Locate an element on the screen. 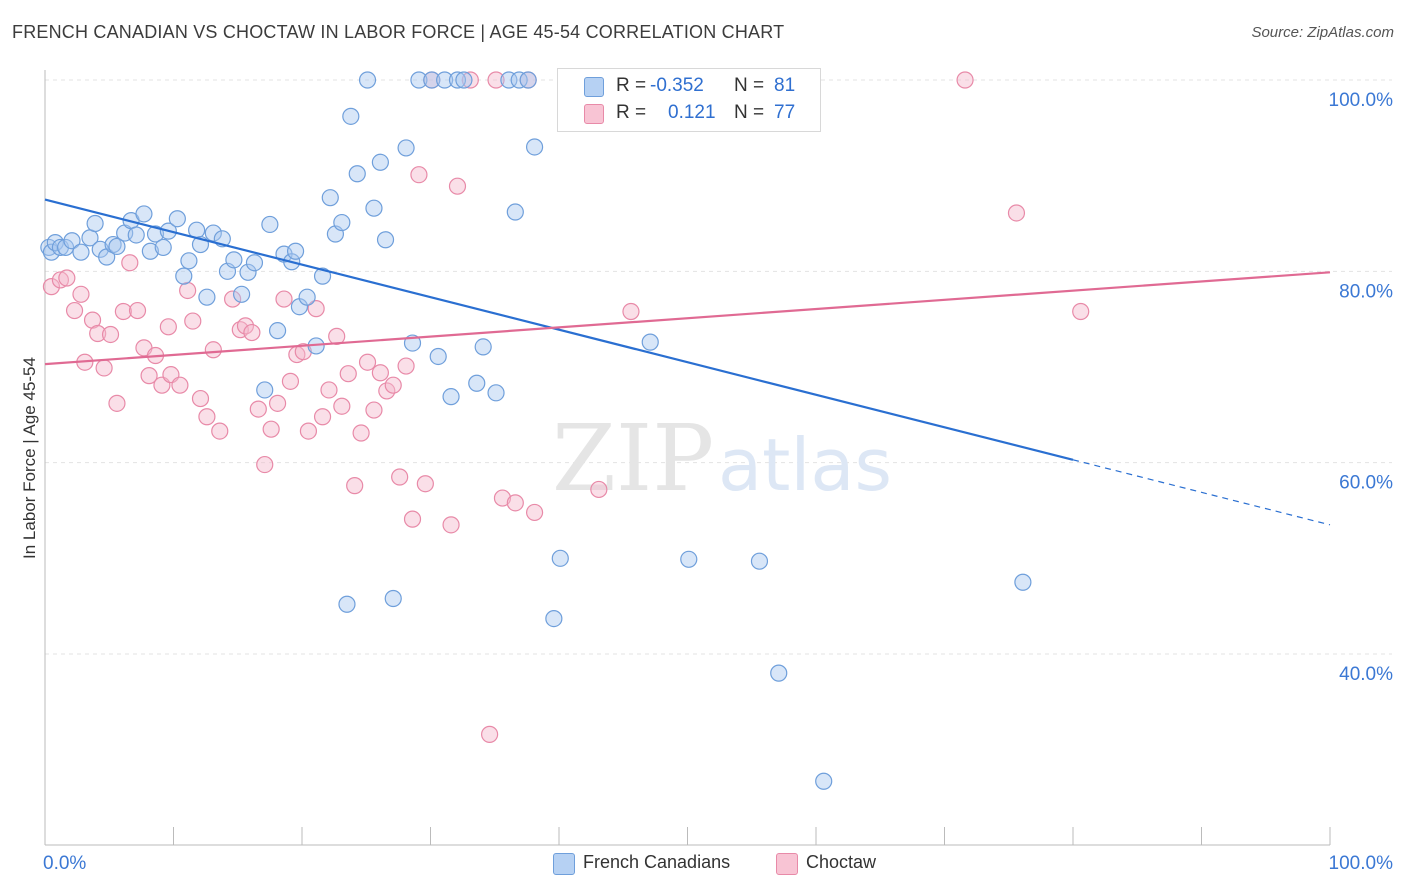 The width and height of the screenshot is (1406, 892). r-value: -0.352 is located at coordinates (677, 85).